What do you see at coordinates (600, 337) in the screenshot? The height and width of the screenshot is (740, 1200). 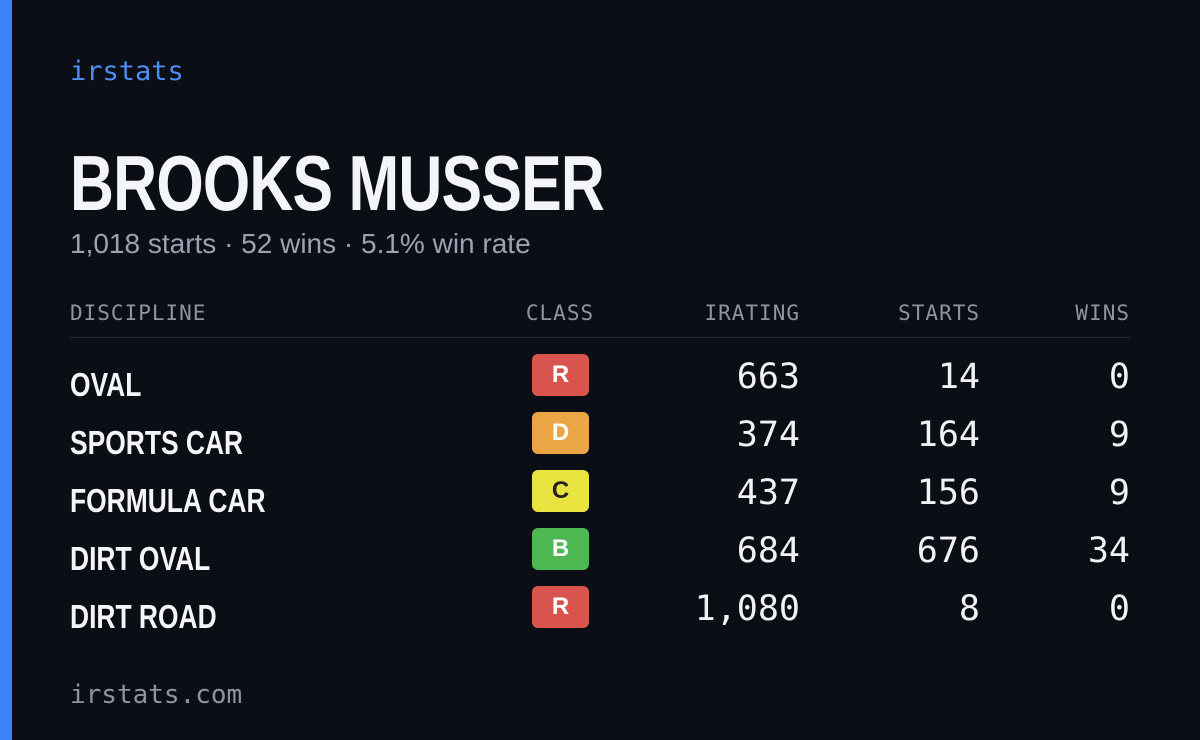 I see `header-rule` at bounding box center [600, 337].